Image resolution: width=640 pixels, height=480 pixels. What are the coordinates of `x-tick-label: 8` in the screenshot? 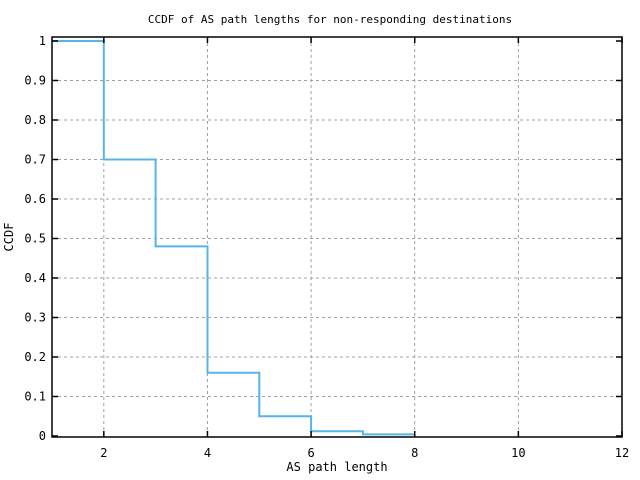 It's located at (414, 453).